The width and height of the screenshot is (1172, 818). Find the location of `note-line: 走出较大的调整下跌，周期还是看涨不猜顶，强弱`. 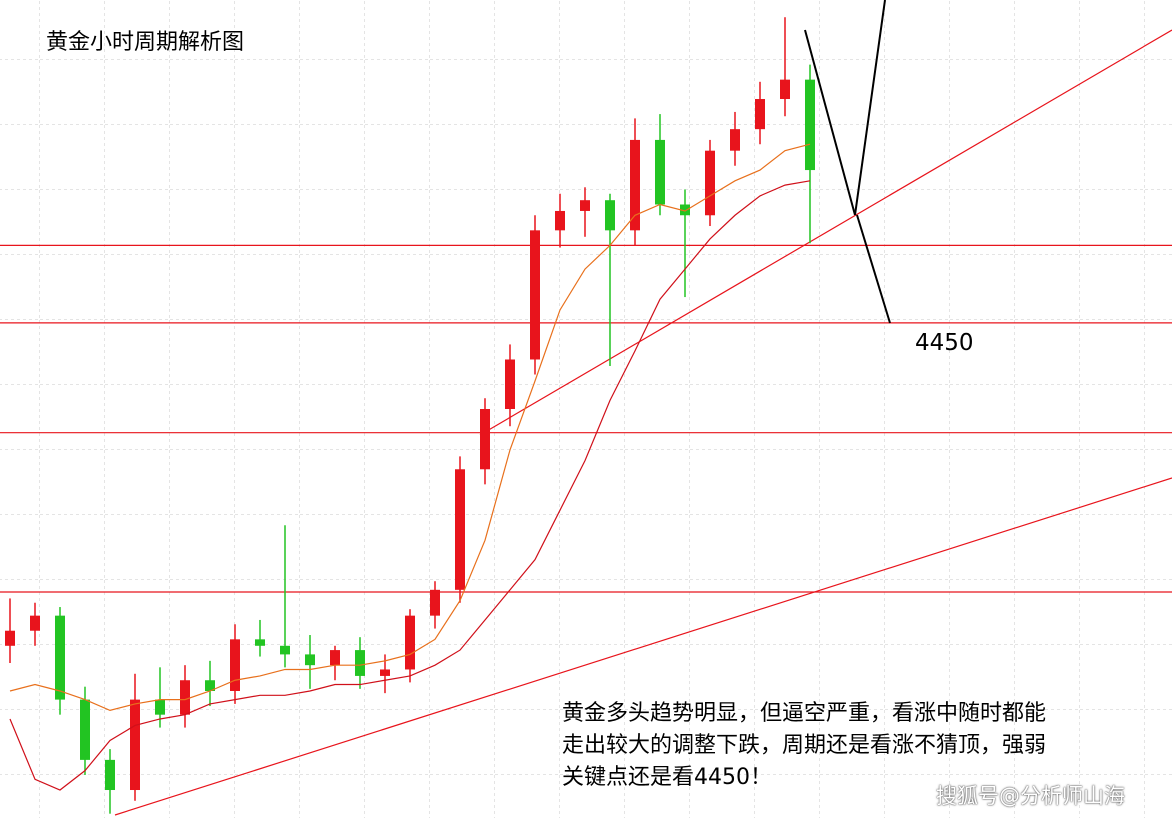

note-line: 走出较大的调整下跌，周期还是看涨不猜顶，强弱 is located at coordinates (804, 745).